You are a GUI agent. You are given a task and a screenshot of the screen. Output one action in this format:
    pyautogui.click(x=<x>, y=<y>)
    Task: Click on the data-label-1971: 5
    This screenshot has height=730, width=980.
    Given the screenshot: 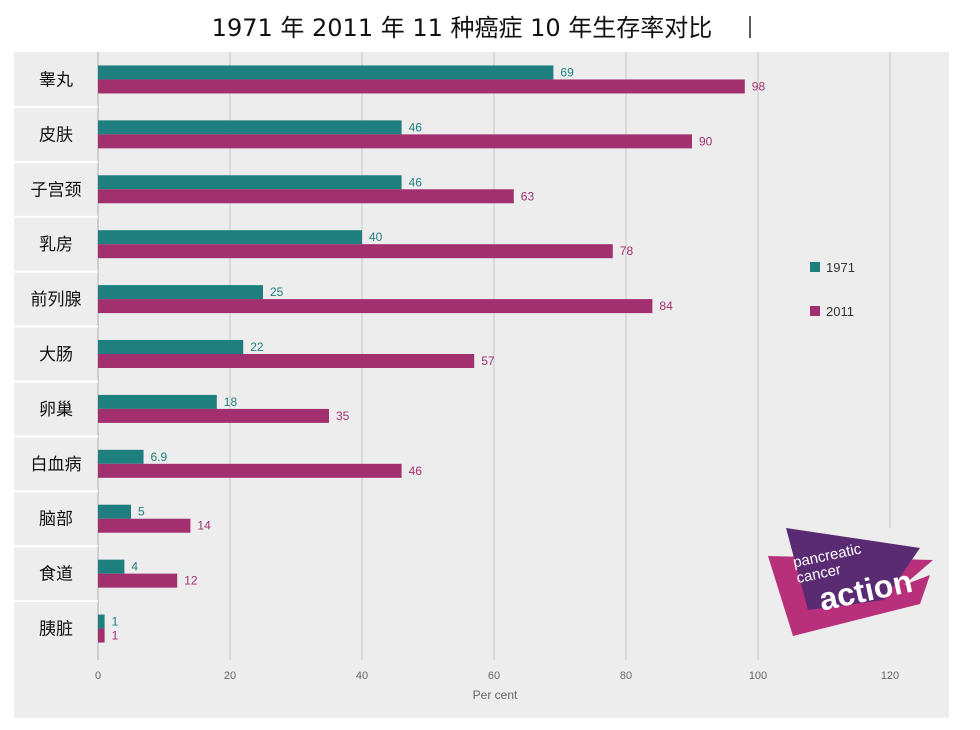 What is the action you would take?
    pyautogui.click(x=141, y=512)
    